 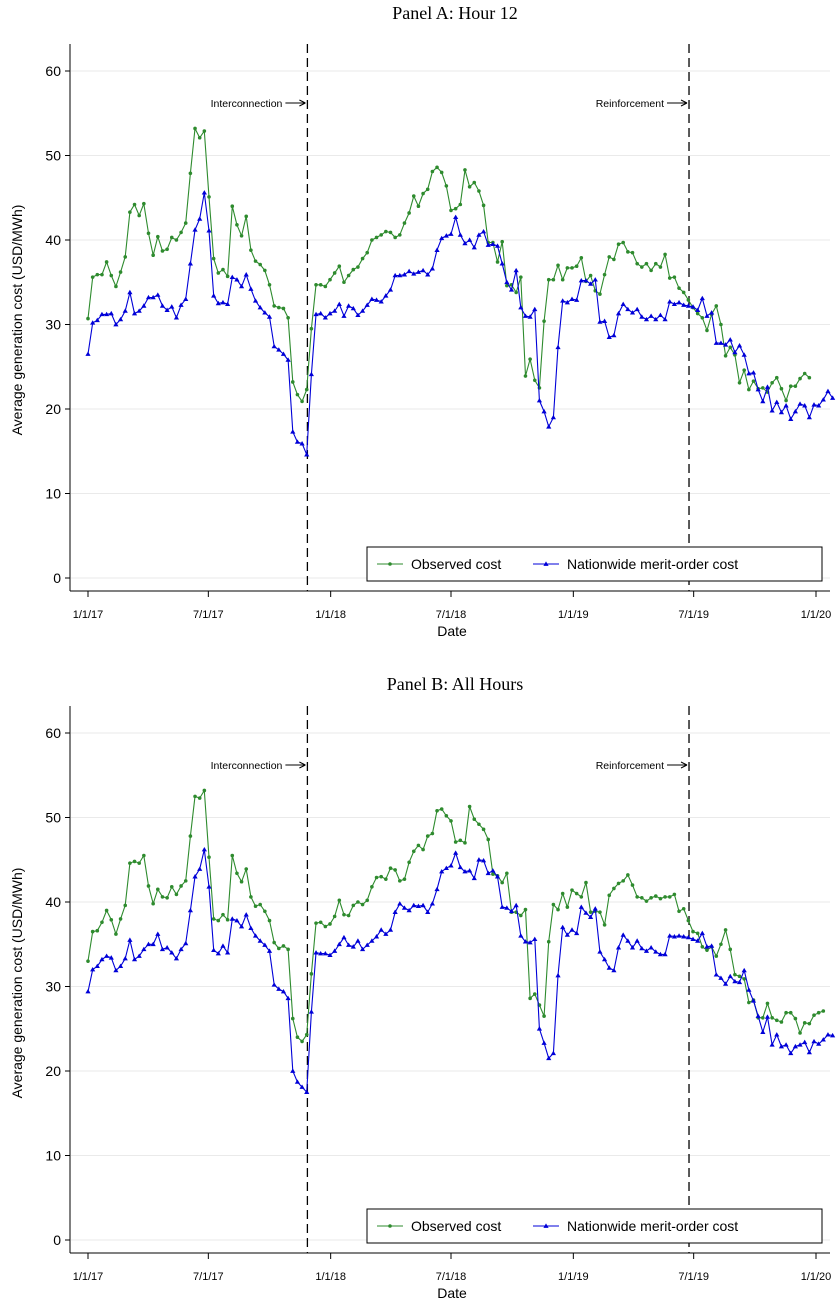 What do you see at coordinates (546, 1225) in the screenshot?
I see `legend-marker` at bounding box center [546, 1225].